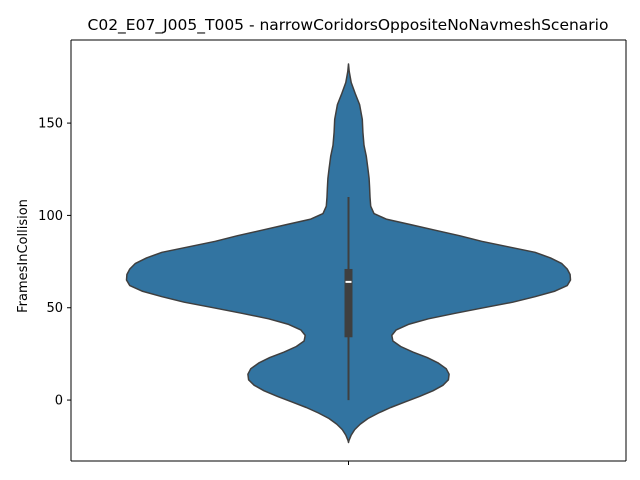 This screenshot has height=480, width=640. Describe the element at coordinates (50, 216) in the screenshot. I see `y-tick-label: 100` at that location.